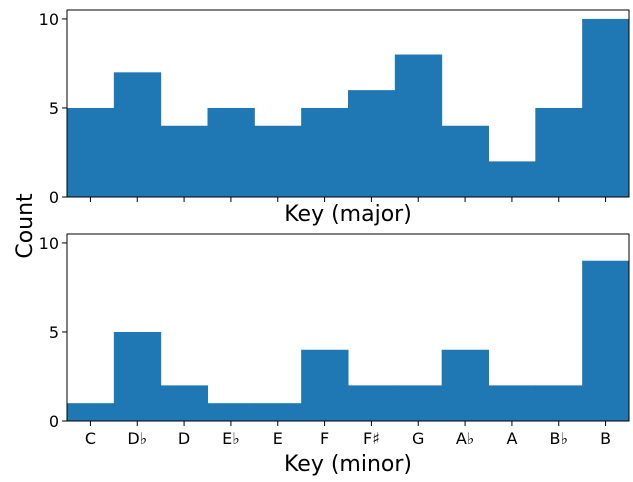  What do you see at coordinates (605, 438) in the screenshot?
I see `x-tick-label: B` at bounding box center [605, 438].